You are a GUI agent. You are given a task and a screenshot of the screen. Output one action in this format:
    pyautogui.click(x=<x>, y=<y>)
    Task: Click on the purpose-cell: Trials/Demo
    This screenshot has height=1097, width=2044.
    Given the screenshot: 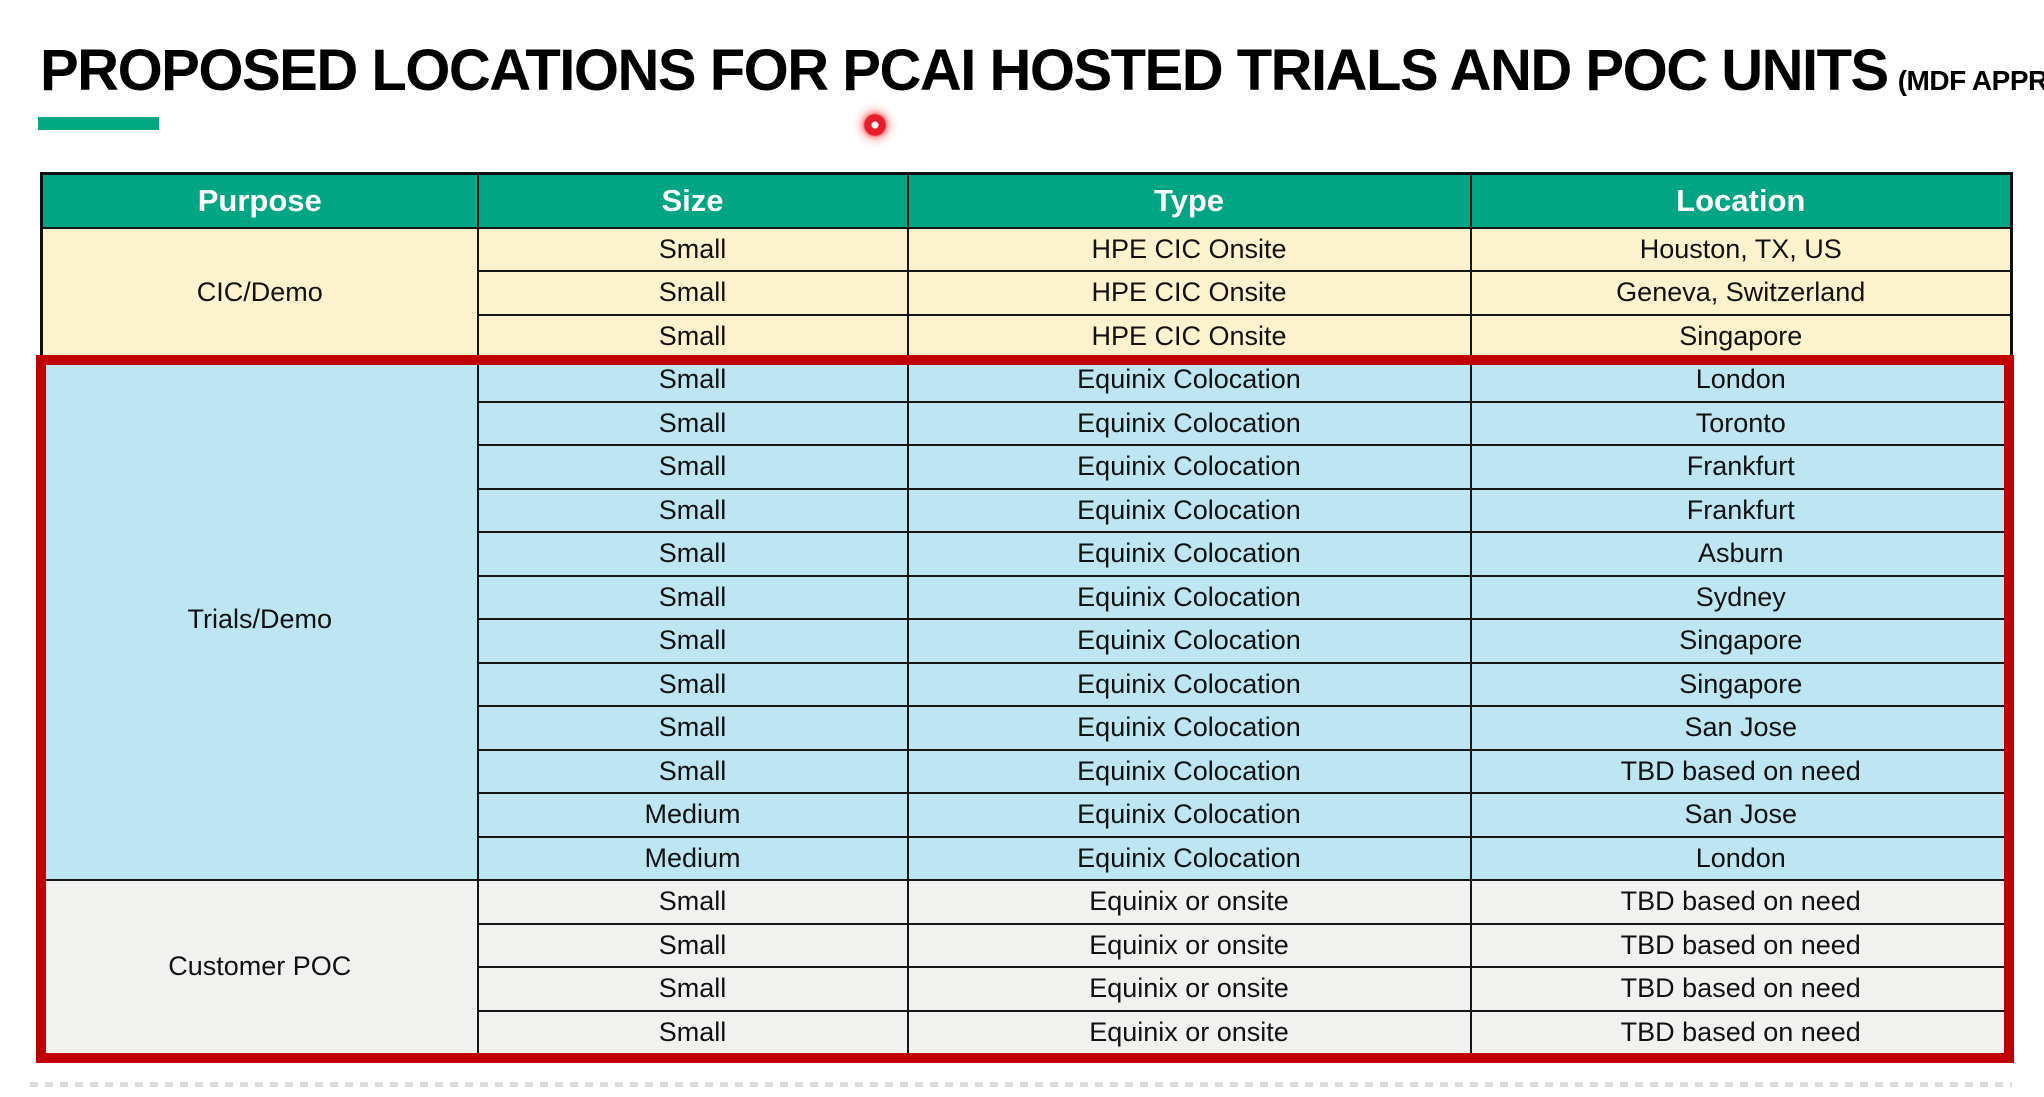 What is the action you would take?
    pyautogui.click(x=259, y=619)
    